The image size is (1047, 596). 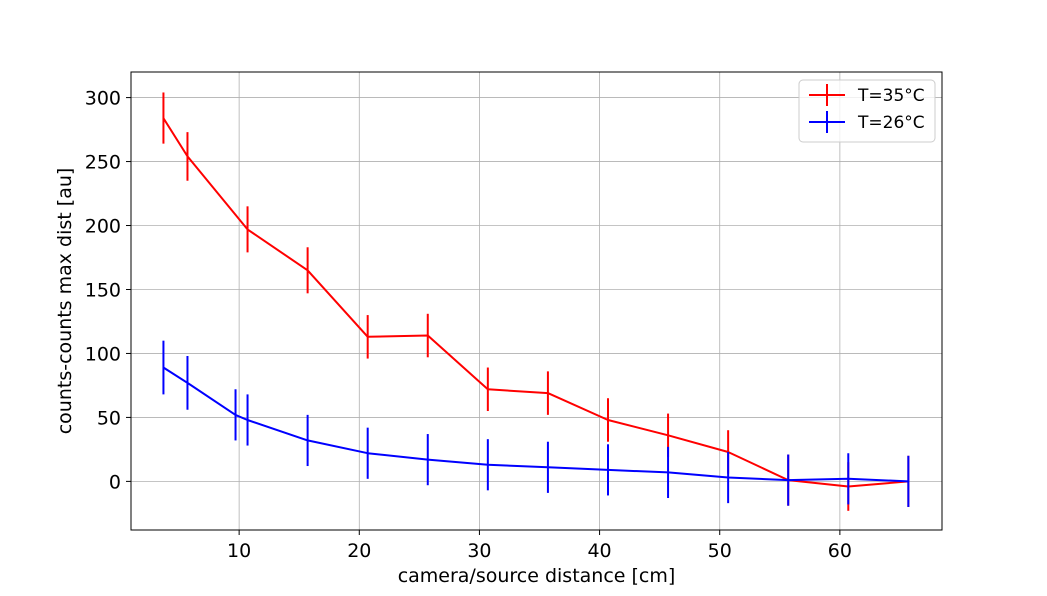 What do you see at coordinates (103, 354) in the screenshot?
I see `y-tick-label: 100` at bounding box center [103, 354].